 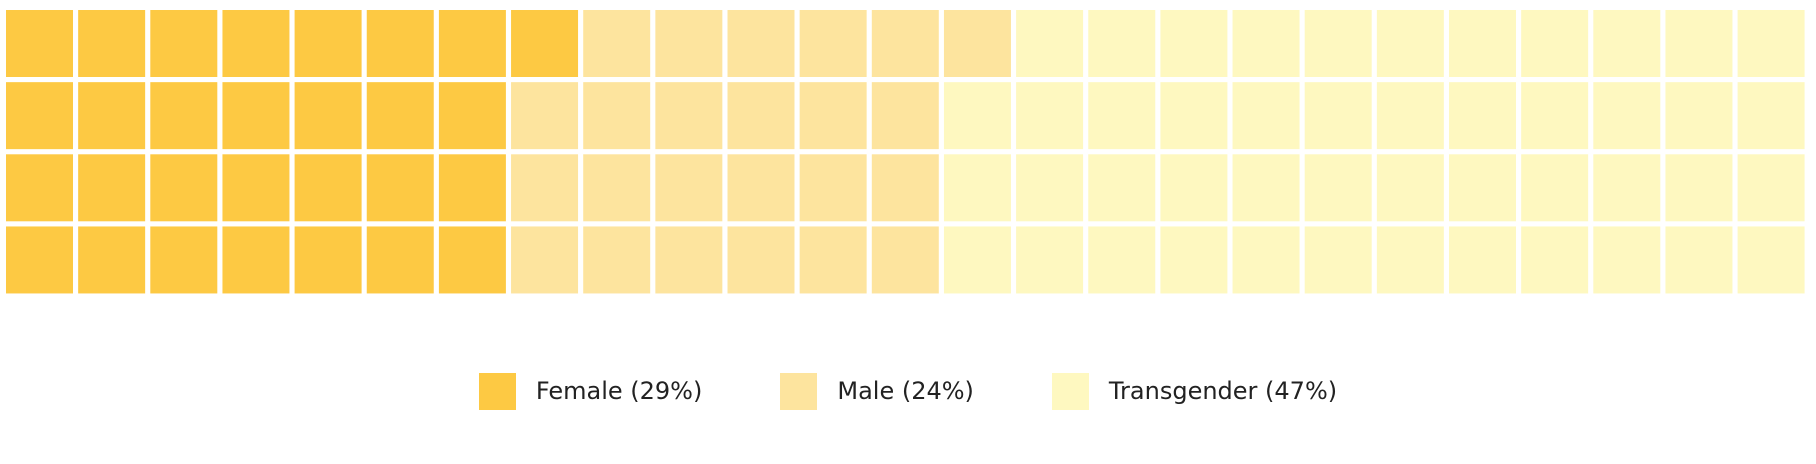 I want to click on legend-swatch-female, so click(x=497, y=391).